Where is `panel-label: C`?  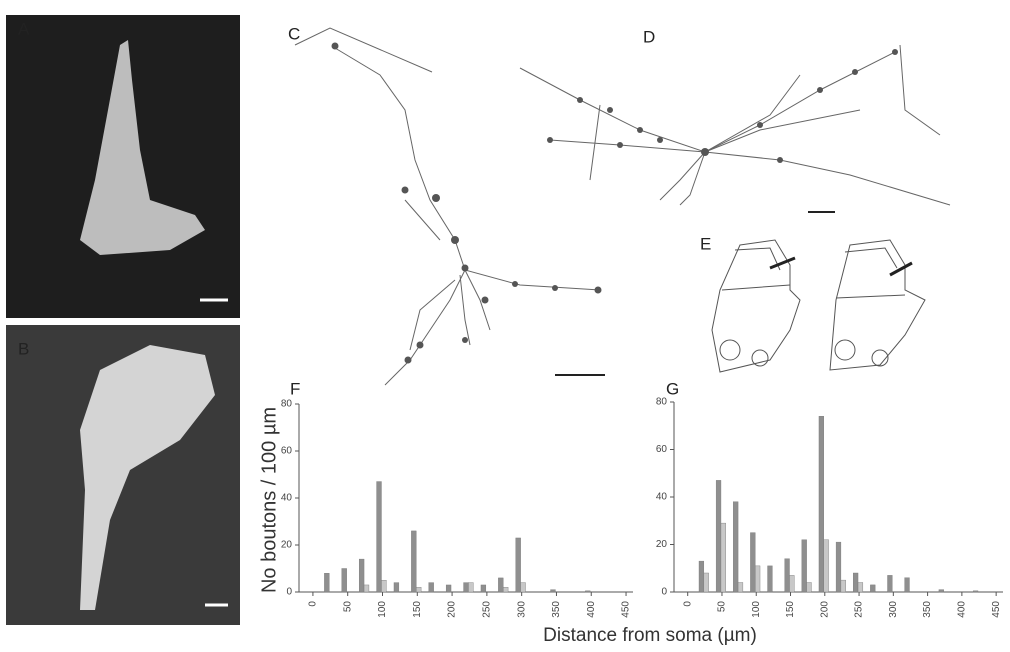
panel-label: C is located at coordinates (294, 33).